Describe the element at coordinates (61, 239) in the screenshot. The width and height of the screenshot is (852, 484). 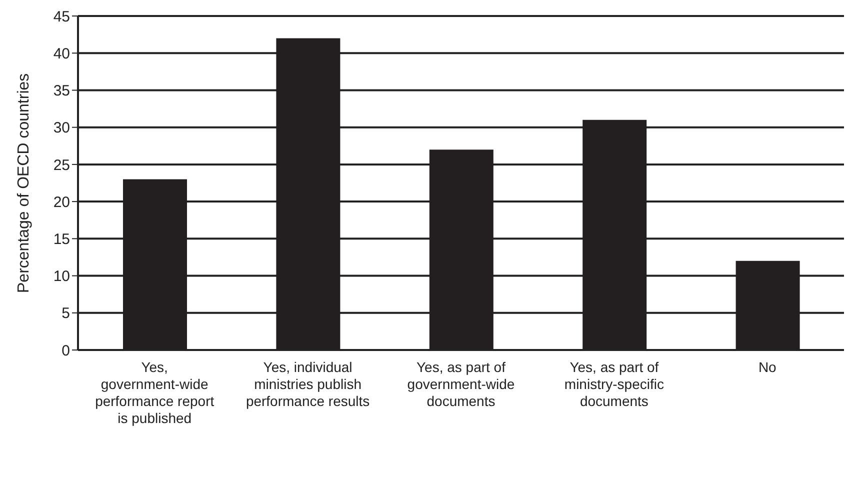
I see `y-tick-label: 15` at that location.